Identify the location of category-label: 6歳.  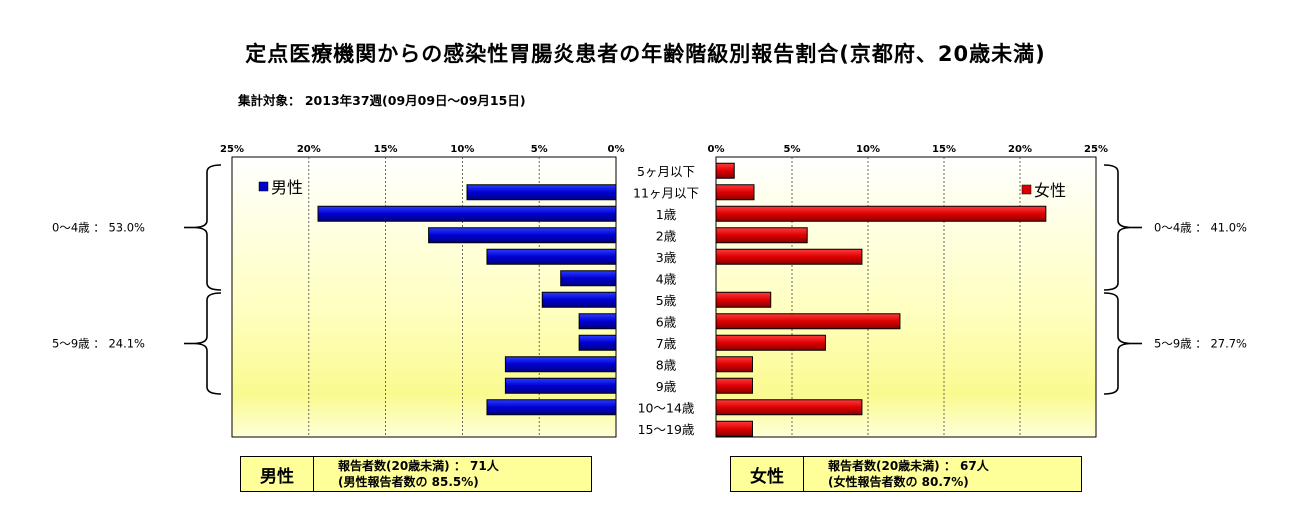
(666, 321).